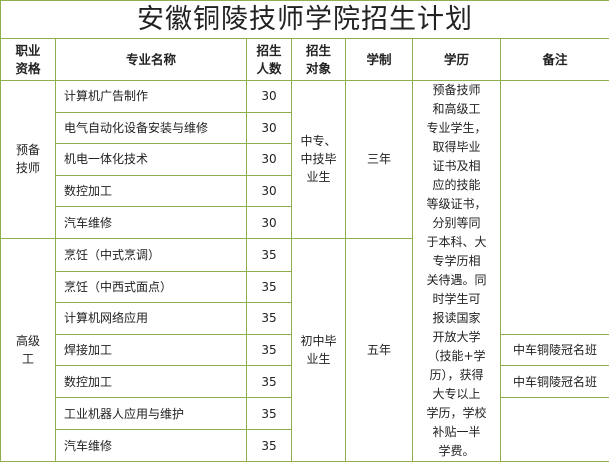 The height and width of the screenshot is (465, 609). What do you see at coordinates (379, 59) in the screenshot?
I see `header-duration: 学制` at bounding box center [379, 59].